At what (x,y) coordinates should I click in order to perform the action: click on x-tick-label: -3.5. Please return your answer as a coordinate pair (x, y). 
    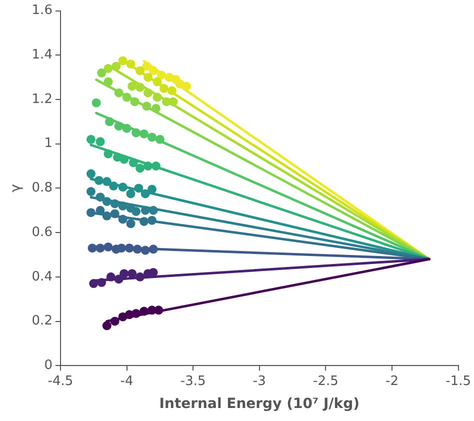
    Looking at the image, I should click on (193, 381).